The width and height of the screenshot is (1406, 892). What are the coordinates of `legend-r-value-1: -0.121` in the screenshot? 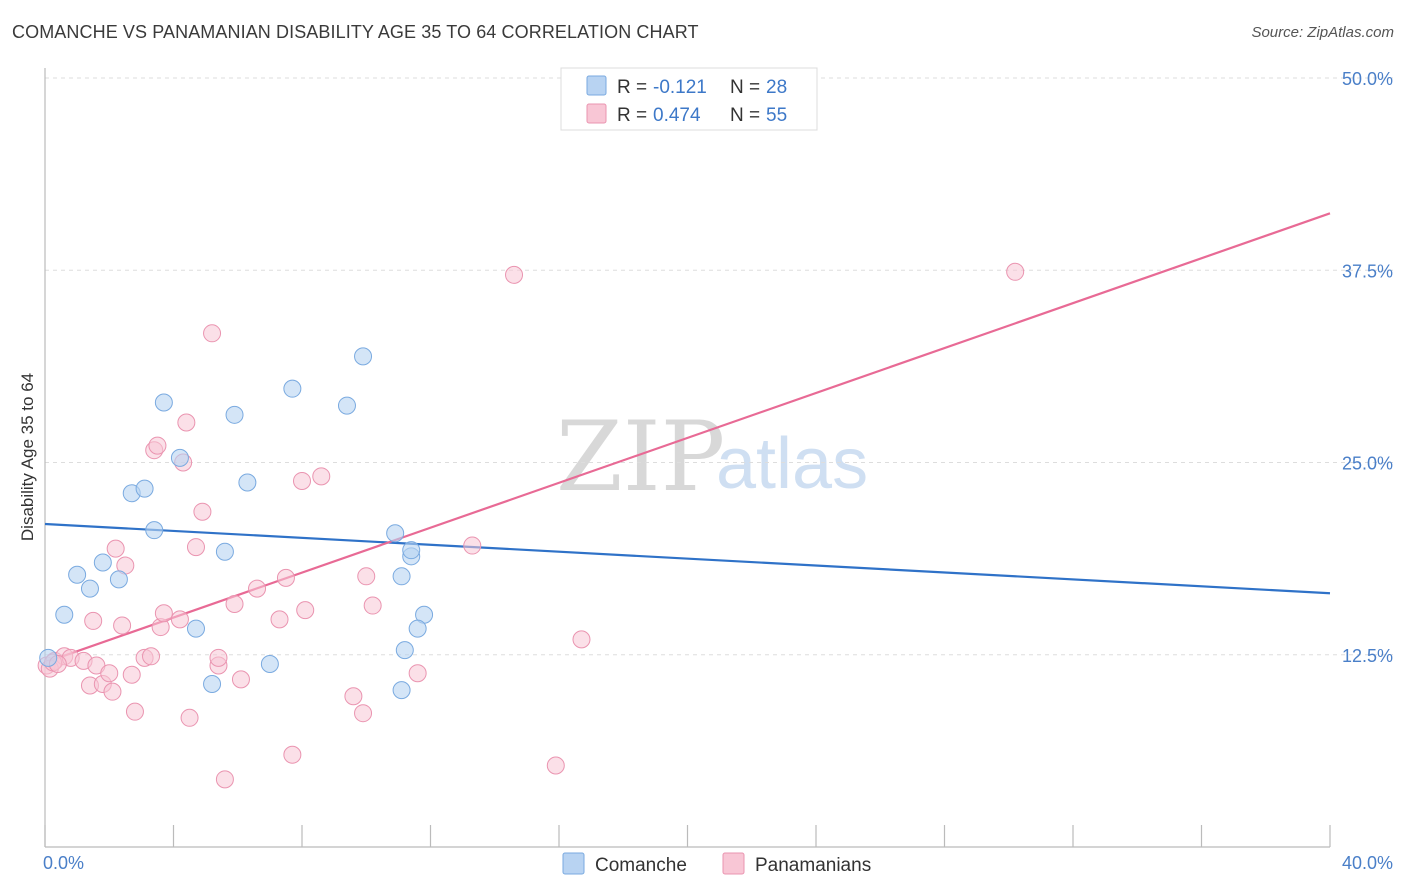 It's located at (680, 87).